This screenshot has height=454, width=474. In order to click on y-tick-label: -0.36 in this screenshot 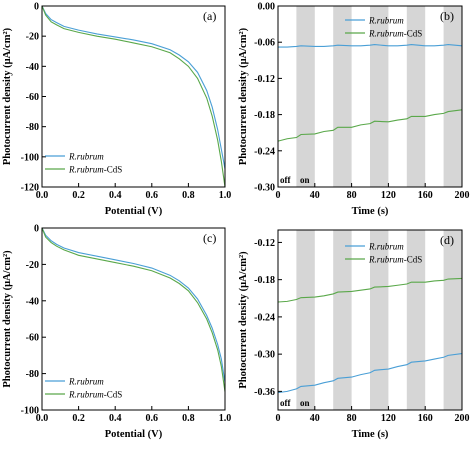, I will do `click(264, 392)`.